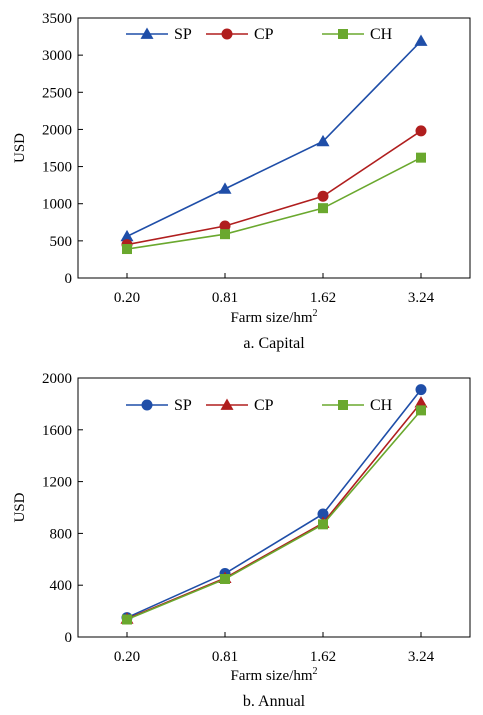  What do you see at coordinates (343, 405) in the screenshot?
I see `chart-1-legend-marker-ch` at bounding box center [343, 405].